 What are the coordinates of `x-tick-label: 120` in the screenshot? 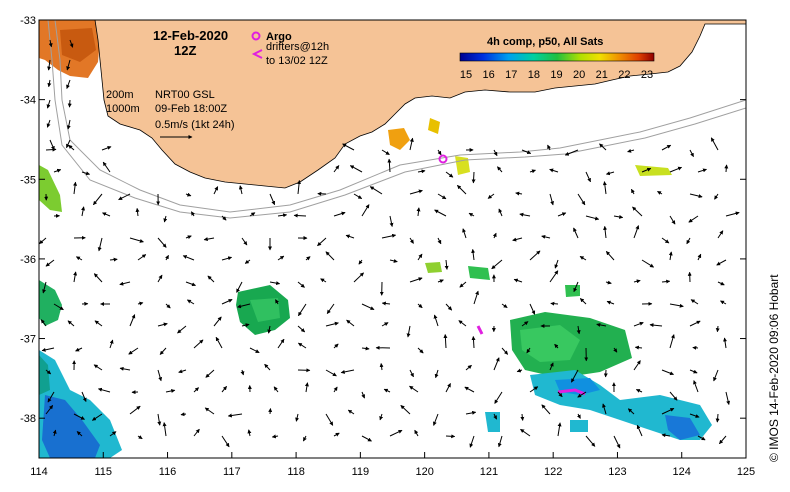 It's located at (424, 472).